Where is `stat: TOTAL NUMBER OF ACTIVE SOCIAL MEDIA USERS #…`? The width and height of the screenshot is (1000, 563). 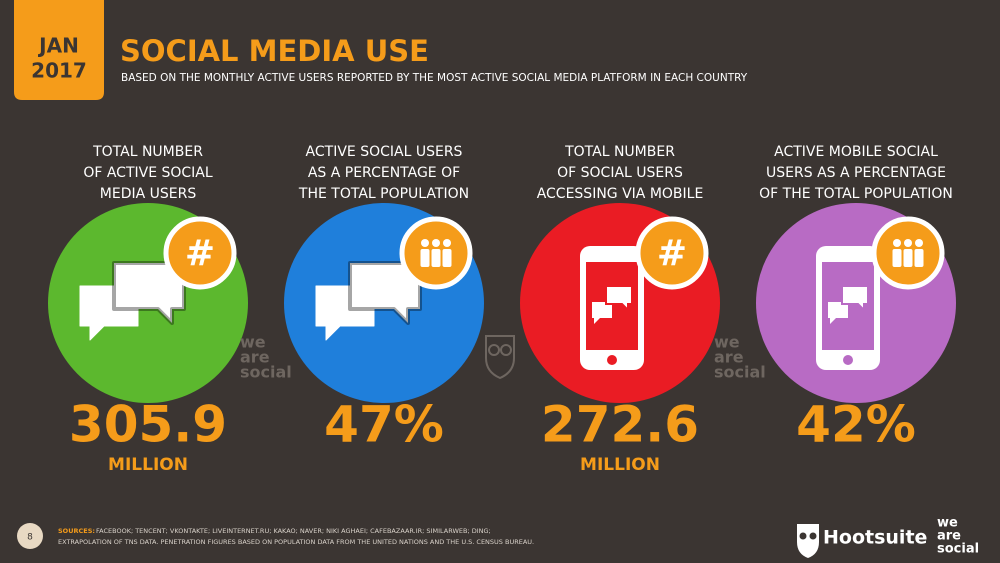 stat: TOTAL NUMBER OF ACTIVE SOCIAL MEDIA USERS #… is located at coordinates (148, 309).